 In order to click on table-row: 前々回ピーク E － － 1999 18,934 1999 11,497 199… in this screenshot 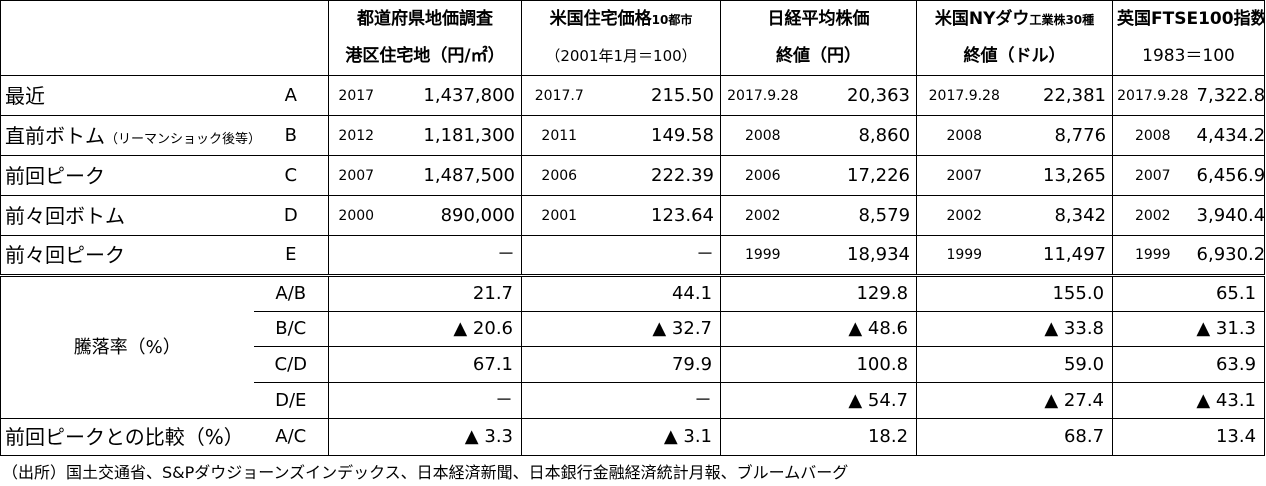, I will do `click(633, 255)`.